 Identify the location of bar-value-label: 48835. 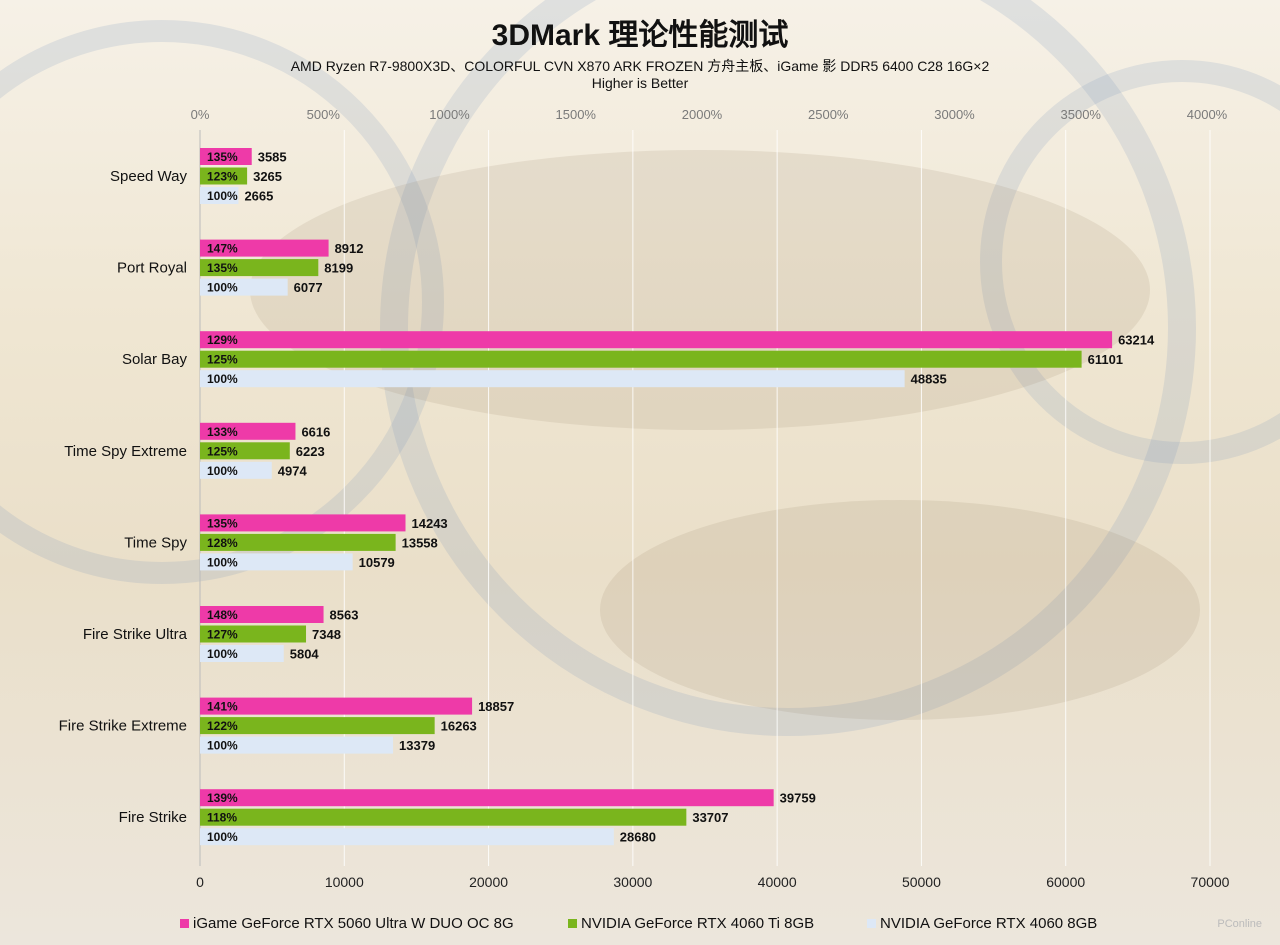
(929, 379).